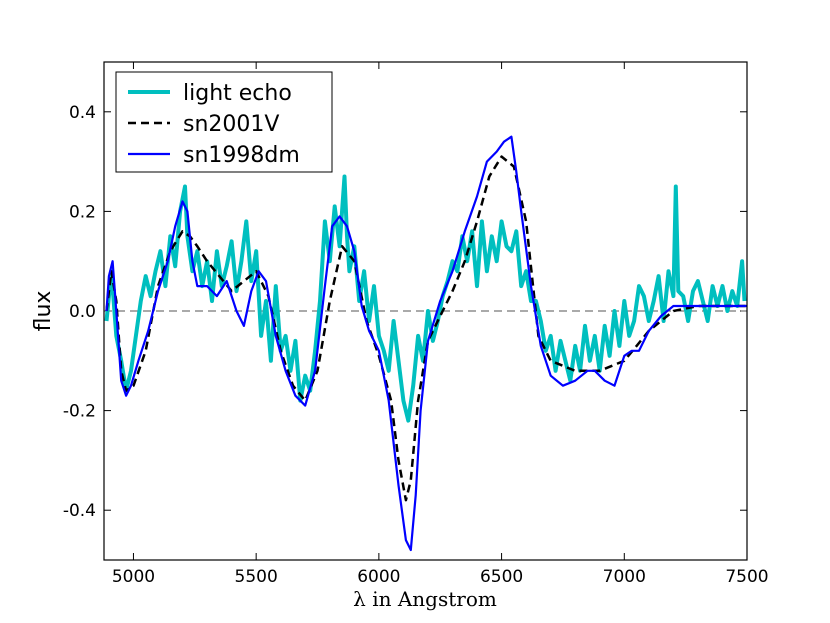  Describe the element at coordinates (79, 511) in the screenshot. I see `y-tick-label: -0.4` at that location.